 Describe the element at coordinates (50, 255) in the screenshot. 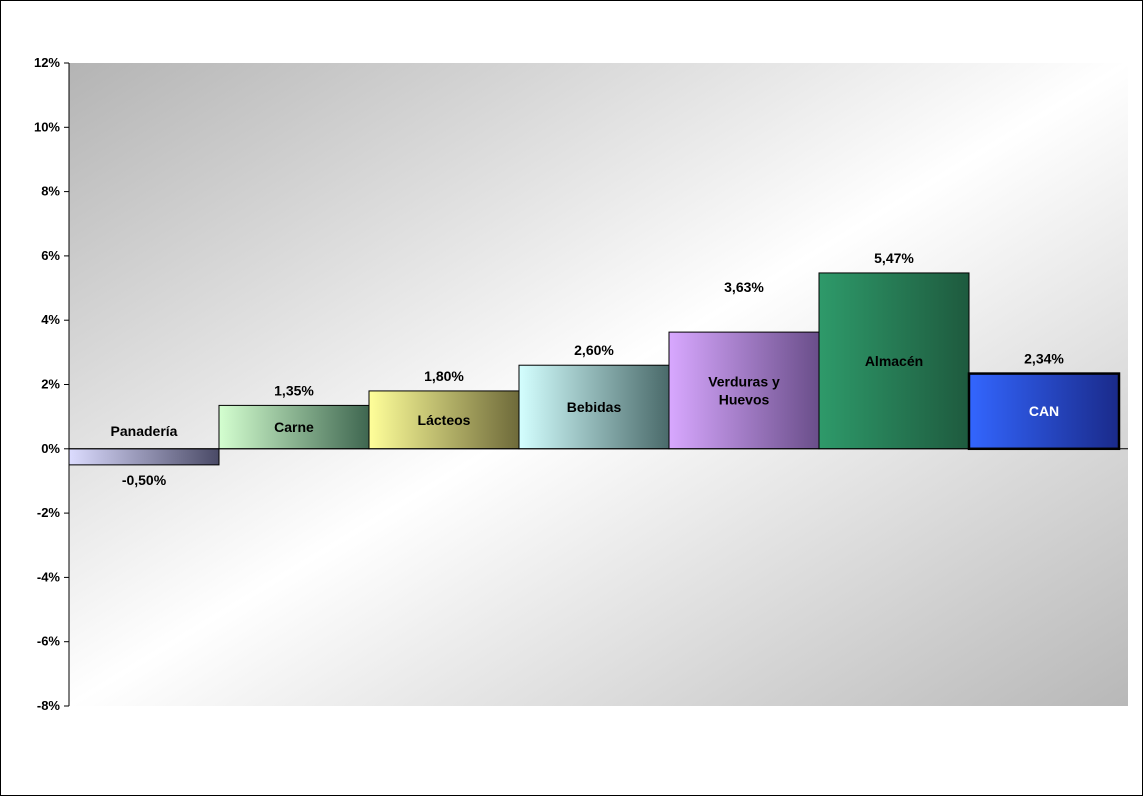

I see `y-tick-label: 6%` at that location.